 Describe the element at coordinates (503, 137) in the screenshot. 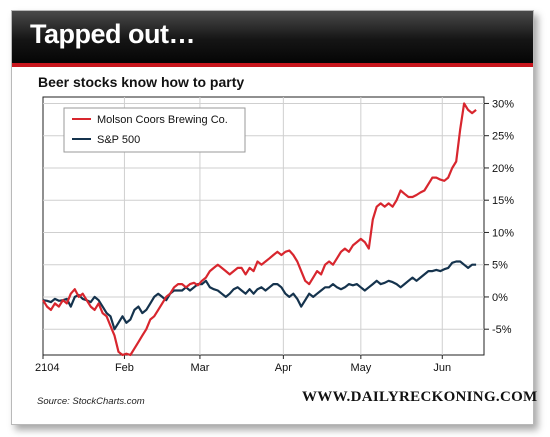

I see `y-tick-label: 25%` at that location.